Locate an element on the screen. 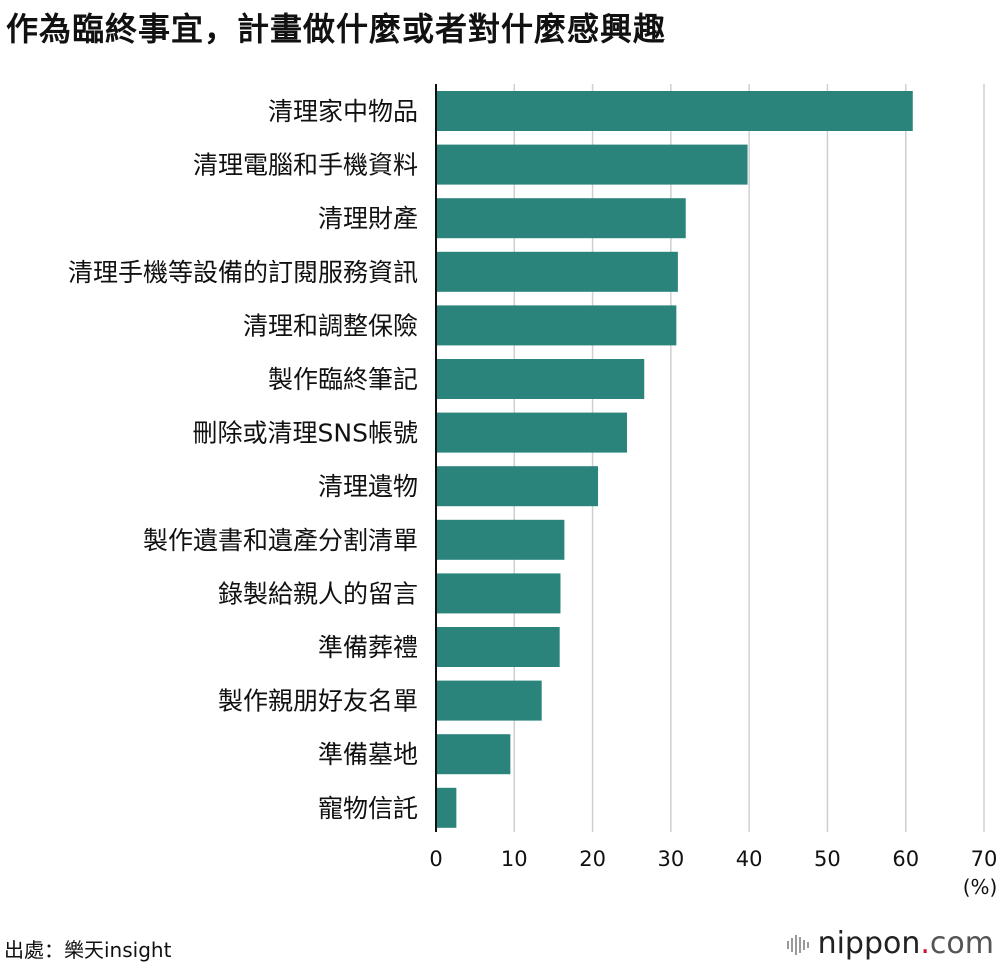 The width and height of the screenshot is (1000, 970). logo-main: nippon is located at coordinates (869, 943).